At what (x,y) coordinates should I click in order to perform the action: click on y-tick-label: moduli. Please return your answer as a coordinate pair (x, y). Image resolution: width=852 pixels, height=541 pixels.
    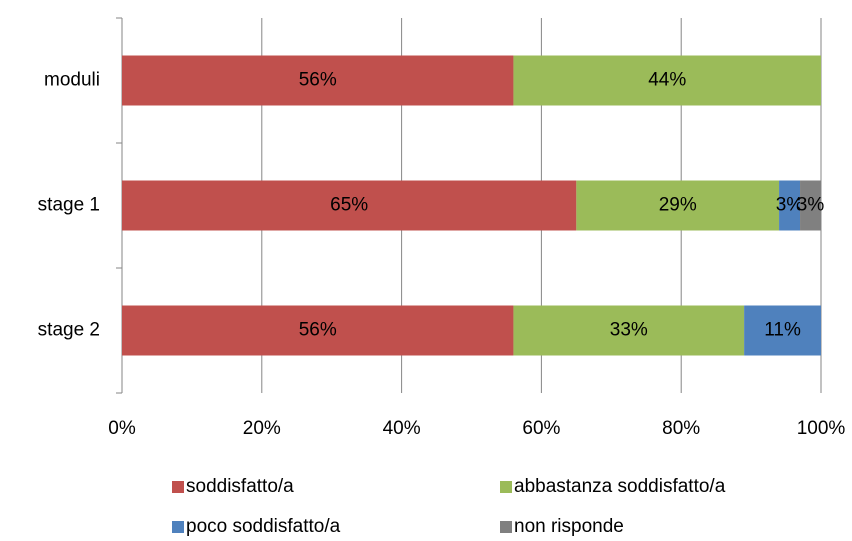
    Looking at the image, I should click on (72, 80).